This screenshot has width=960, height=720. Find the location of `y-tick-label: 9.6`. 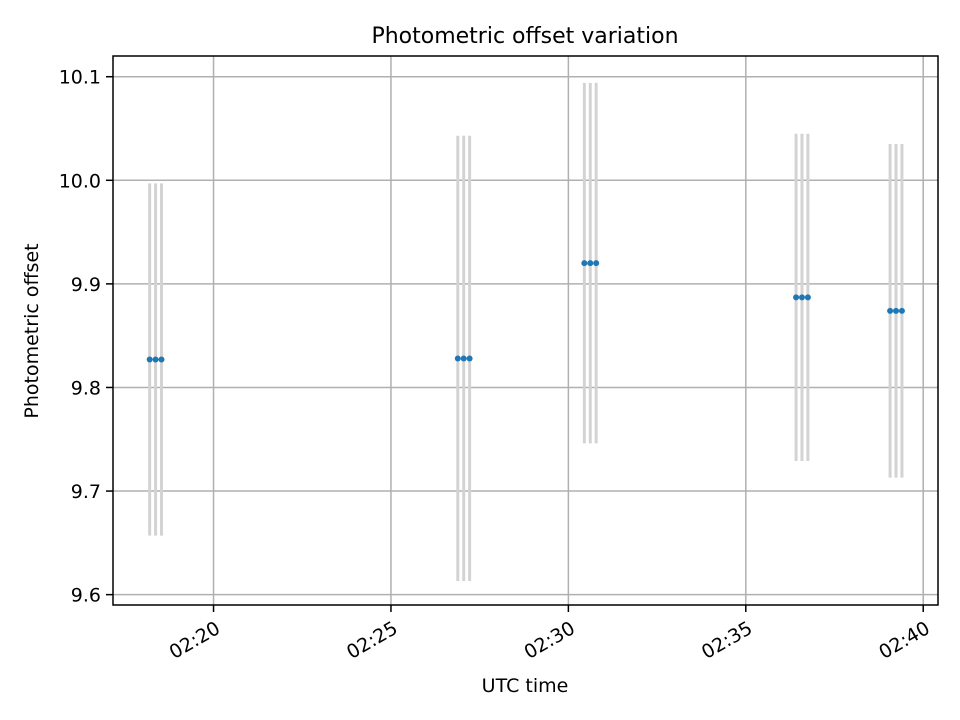

y-tick-label: 9.6 is located at coordinates (86, 596).